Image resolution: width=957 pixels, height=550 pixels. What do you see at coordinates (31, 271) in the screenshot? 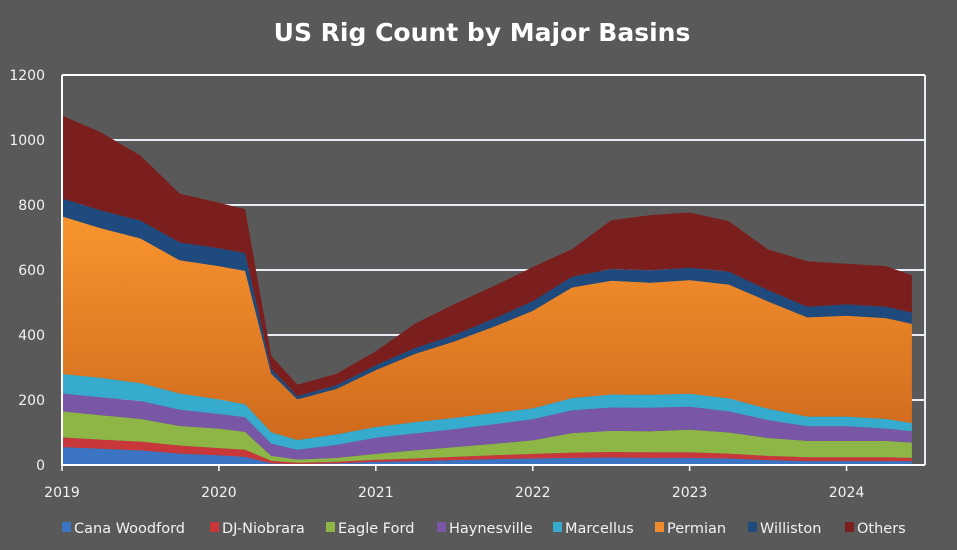
I see `y-tick-label: 600` at bounding box center [31, 271].